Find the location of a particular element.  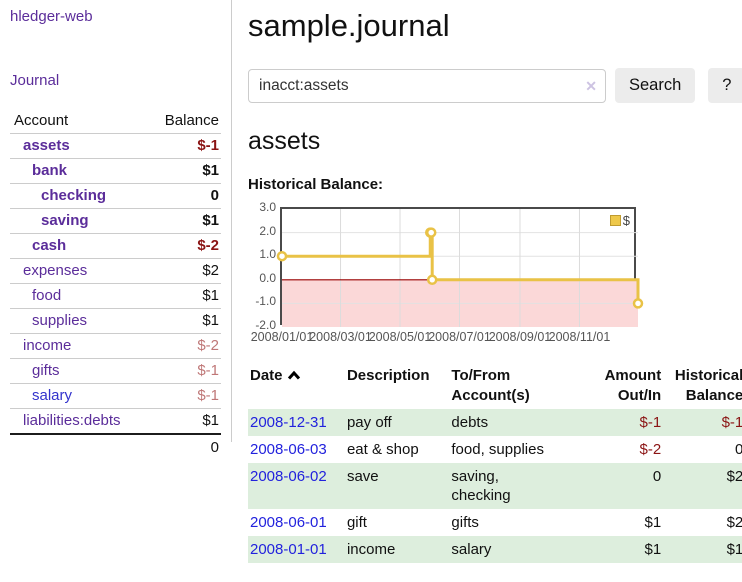

transaction-amount: $-2 is located at coordinates (650, 449).